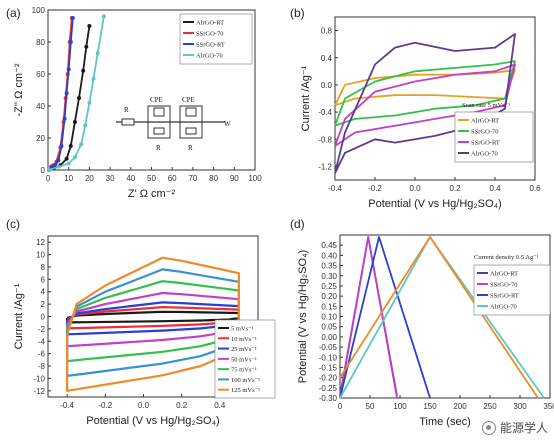 The width and height of the screenshot is (554, 440). What do you see at coordinates (191, 122) in the screenshot?
I see `rc-block` at bounding box center [191, 122].